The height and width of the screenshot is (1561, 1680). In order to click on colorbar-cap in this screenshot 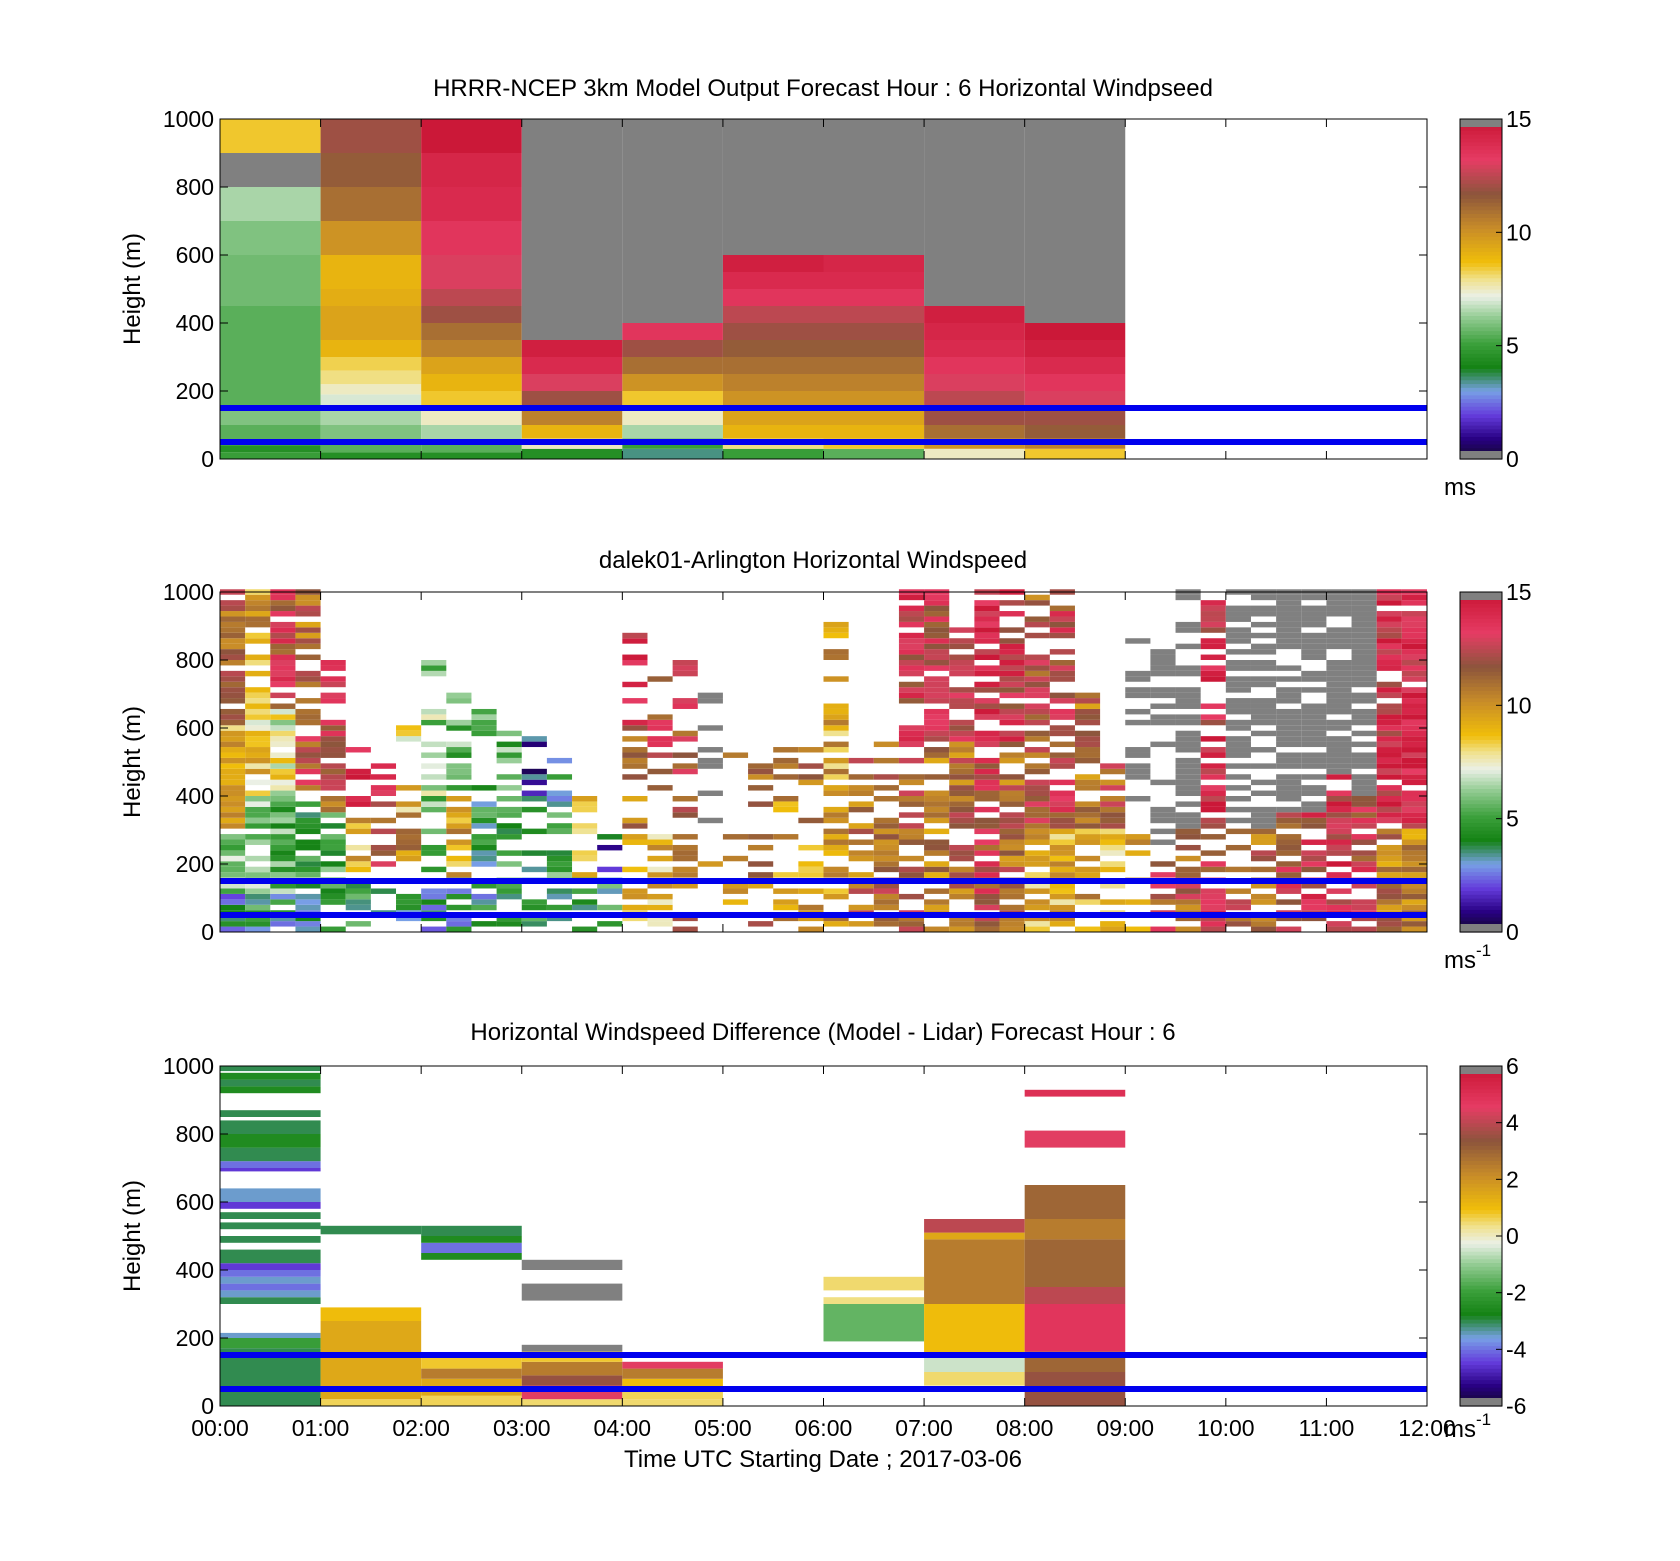, I will do `click(1481, 596)`.